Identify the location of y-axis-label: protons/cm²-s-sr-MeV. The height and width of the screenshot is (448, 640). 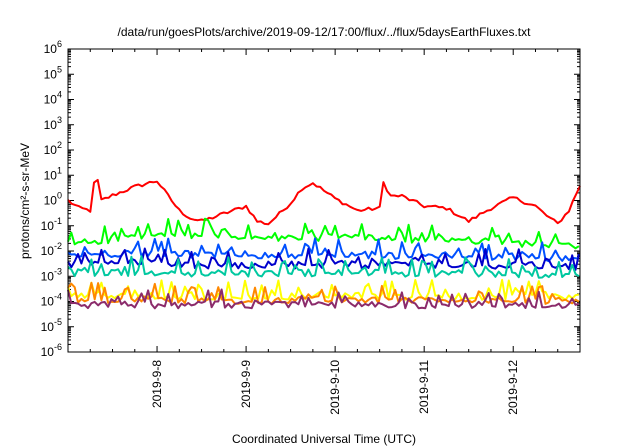
(25, 201).